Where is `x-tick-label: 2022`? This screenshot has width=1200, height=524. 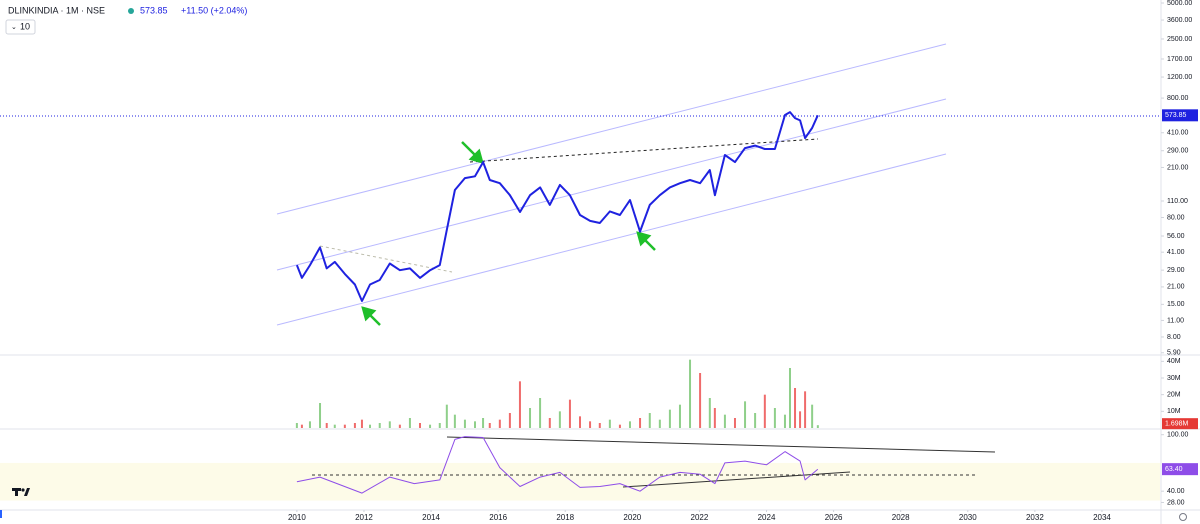
x-tick-label: 2022 is located at coordinates (700, 517).